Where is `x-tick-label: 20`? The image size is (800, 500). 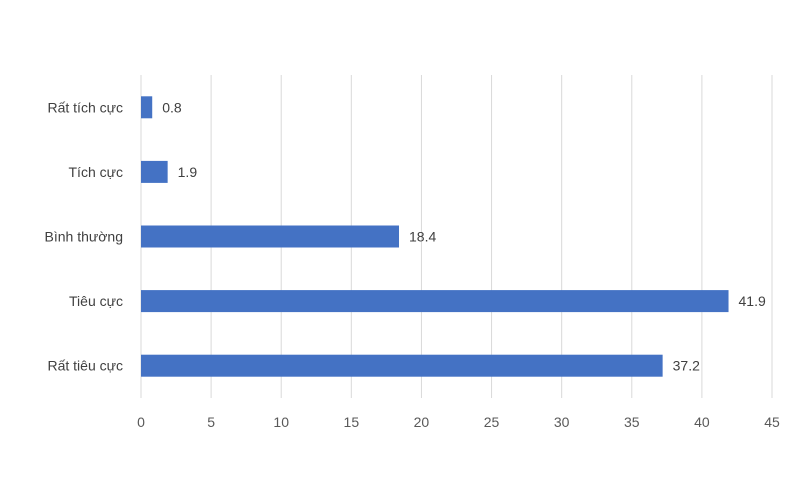 x-tick-label: 20 is located at coordinates (422, 422).